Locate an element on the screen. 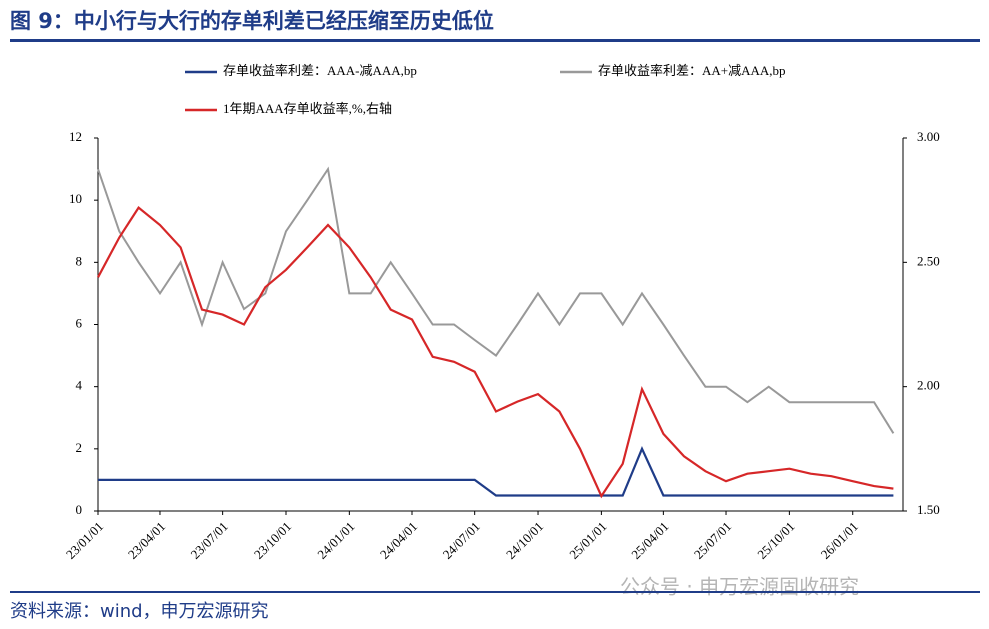 The image size is (989, 629). x-tick-label: 23/04/01 is located at coordinates (146, 540).